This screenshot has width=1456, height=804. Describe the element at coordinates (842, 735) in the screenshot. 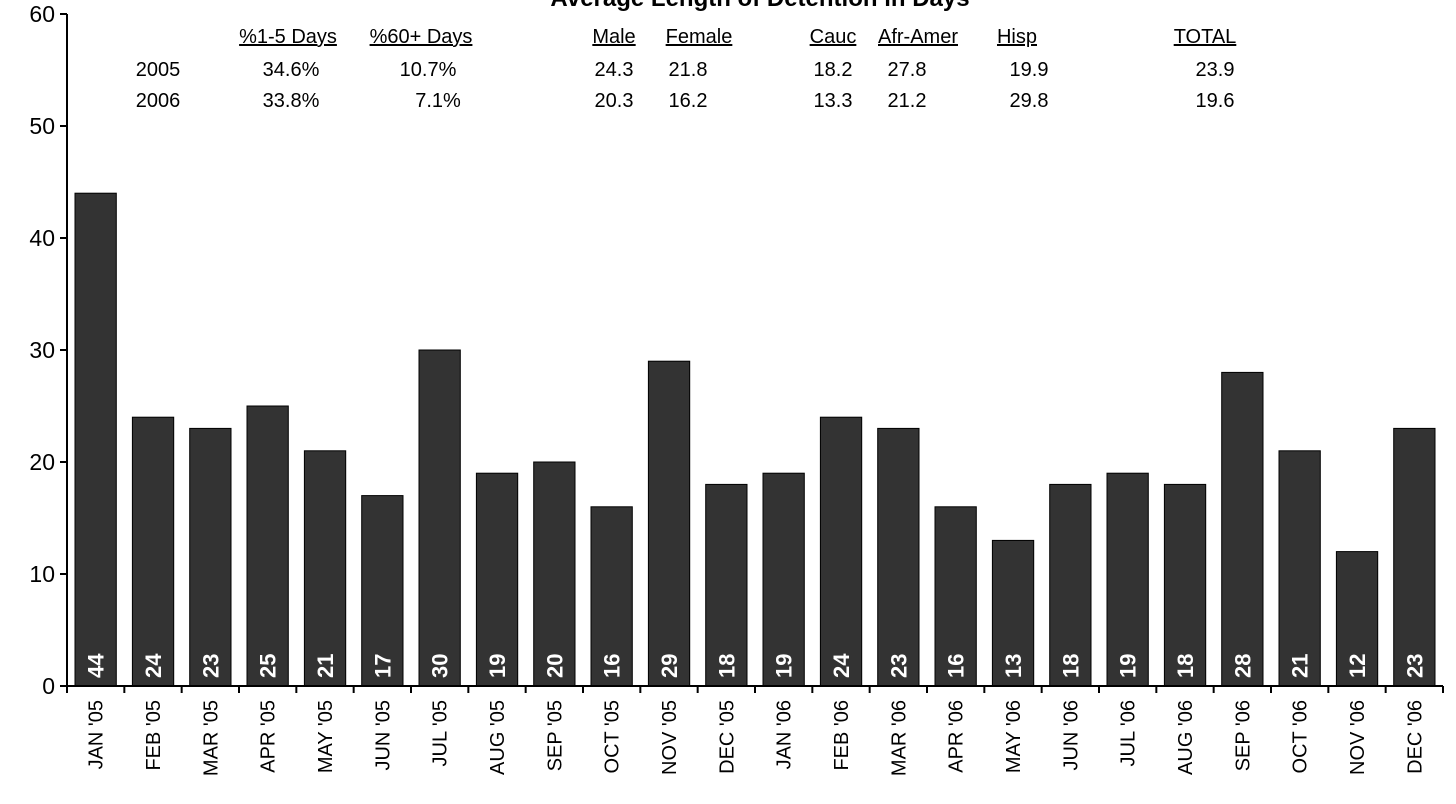

I see `x-tick-label: FEB '06` at that location.